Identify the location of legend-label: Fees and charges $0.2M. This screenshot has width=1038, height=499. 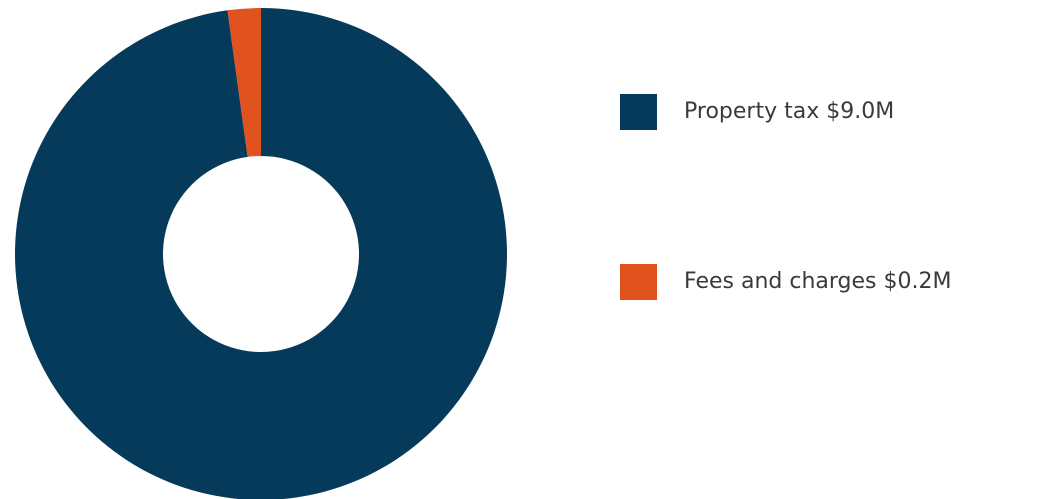
(817, 281).